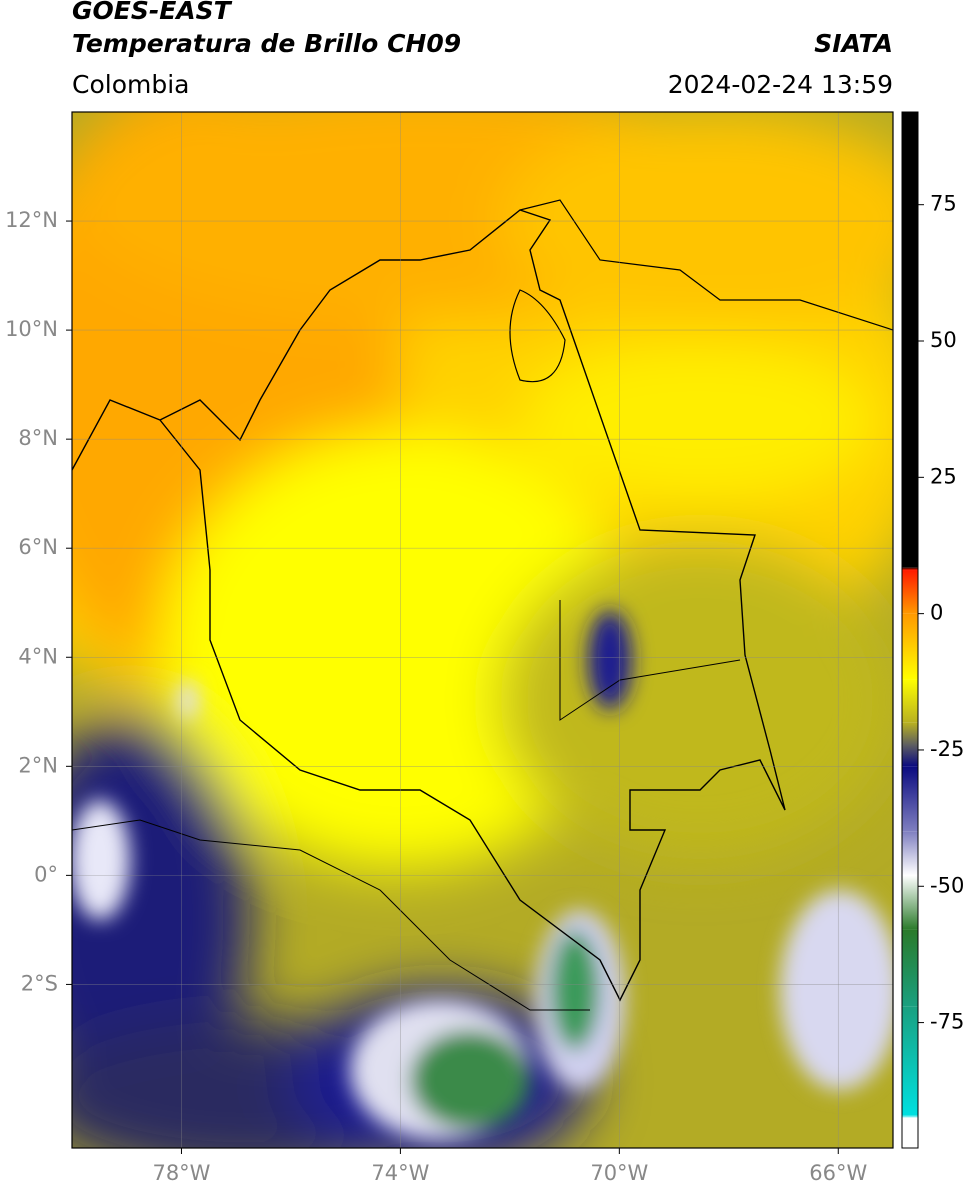 This screenshot has width=966, height=1194. What do you see at coordinates (46, 874) in the screenshot?
I see `y-tick-label: 0°` at bounding box center [46, 874].